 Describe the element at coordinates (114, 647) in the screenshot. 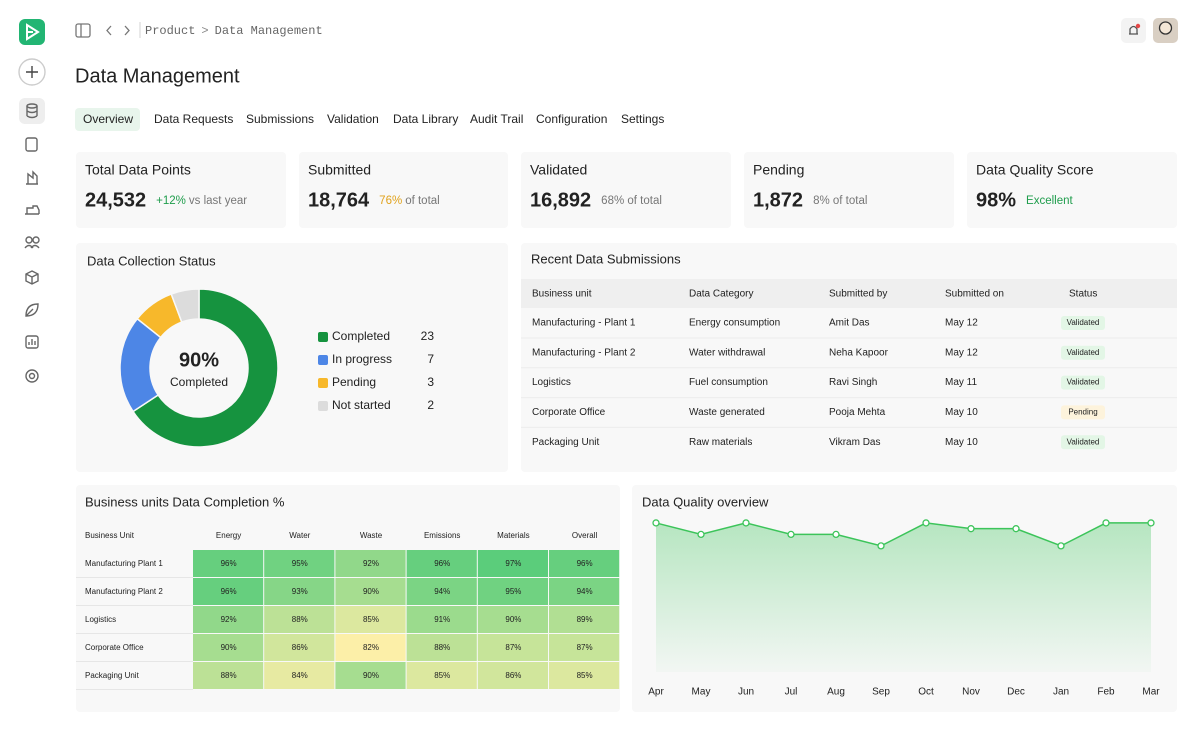

I see `heatmap-row-label: Corporate Office` at that location.